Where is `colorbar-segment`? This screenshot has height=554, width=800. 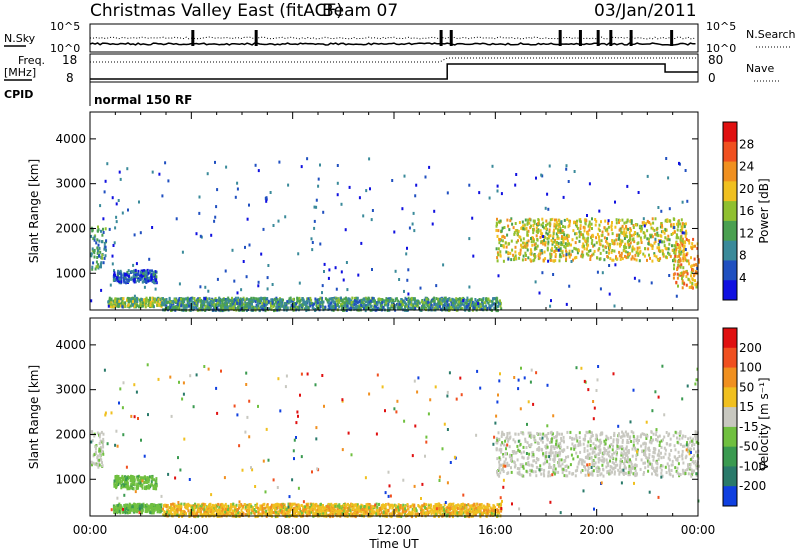 colorbar-segment is located at coordinates (730, 211).